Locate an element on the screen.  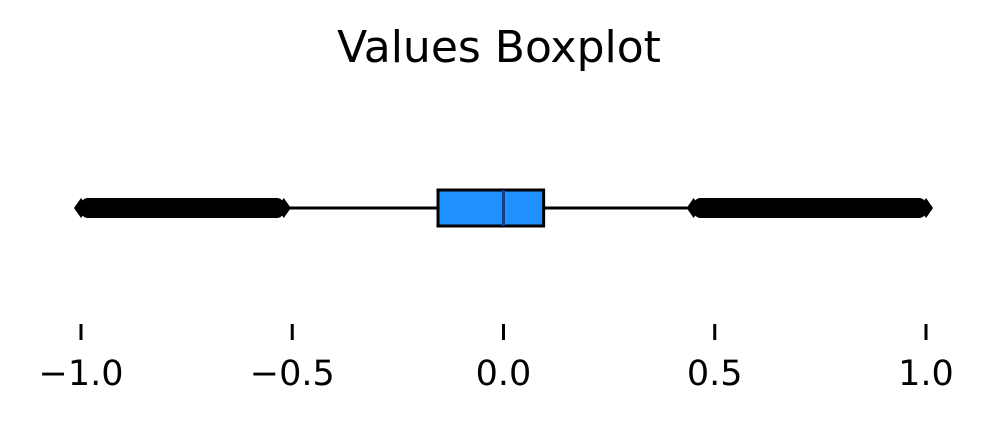
x-tick-label: 0.0 is located at coordinates (504, 374).